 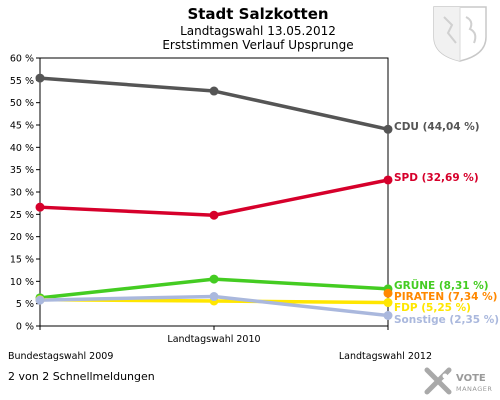 What do you see at coordinates (22, 282) in the screenshot?
I see `y-tick-label: 10 %` at bounding box center [22, 282].